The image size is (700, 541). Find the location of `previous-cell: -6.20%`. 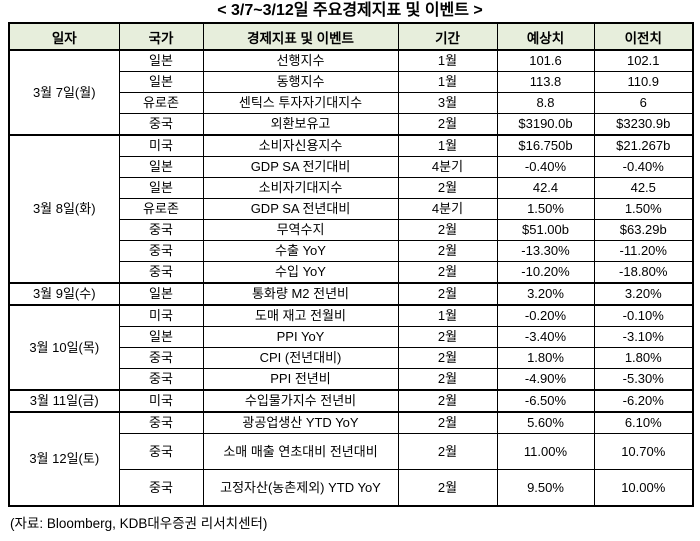

previous-cell: -6.20% is located at coordinates (643, 401).